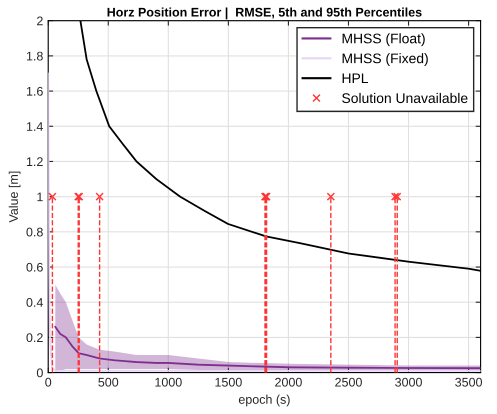 The width and height of the screenshot is (497, 414). I want to click on y-tick-label: 1.6, so click(34, 91).